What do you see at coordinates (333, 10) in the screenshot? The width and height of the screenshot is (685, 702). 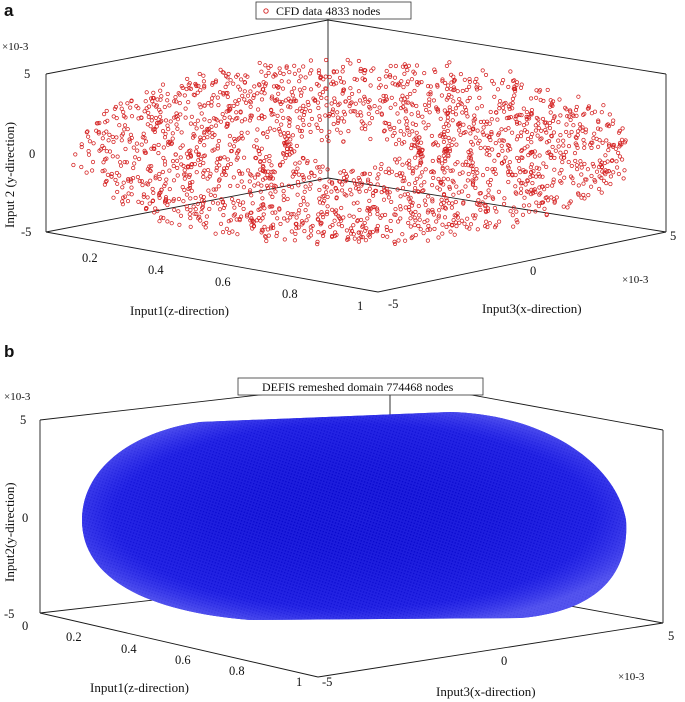 I see `panel-a-legend: CFD data 4833 nodes` at bounding box center [333, 10].